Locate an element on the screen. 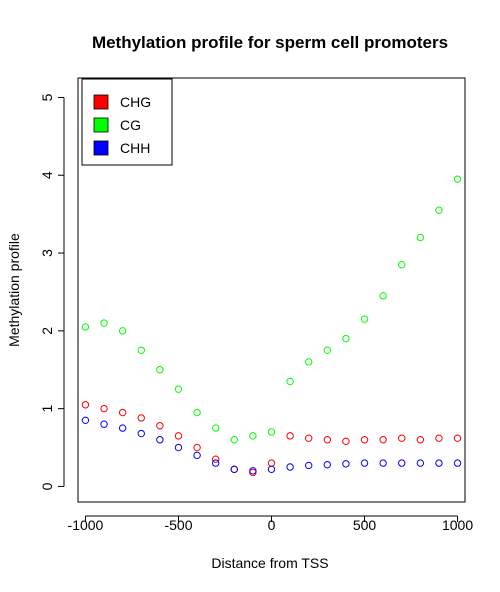 The width and height of the screenshot is (500, 592). legend-swatch-chh is located at coordinates (101, 148).